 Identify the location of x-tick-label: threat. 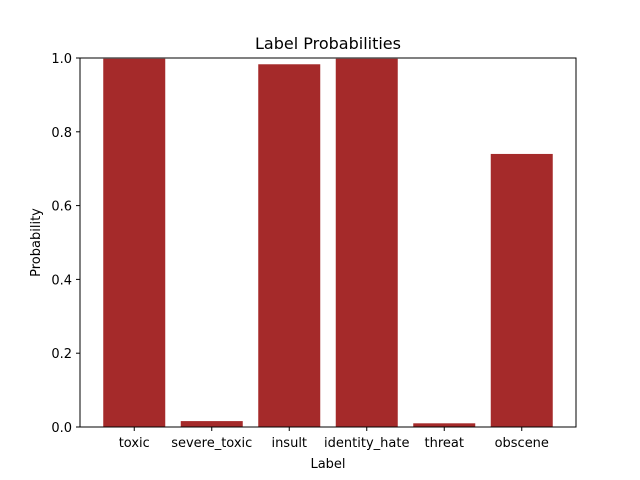
(444, 443).